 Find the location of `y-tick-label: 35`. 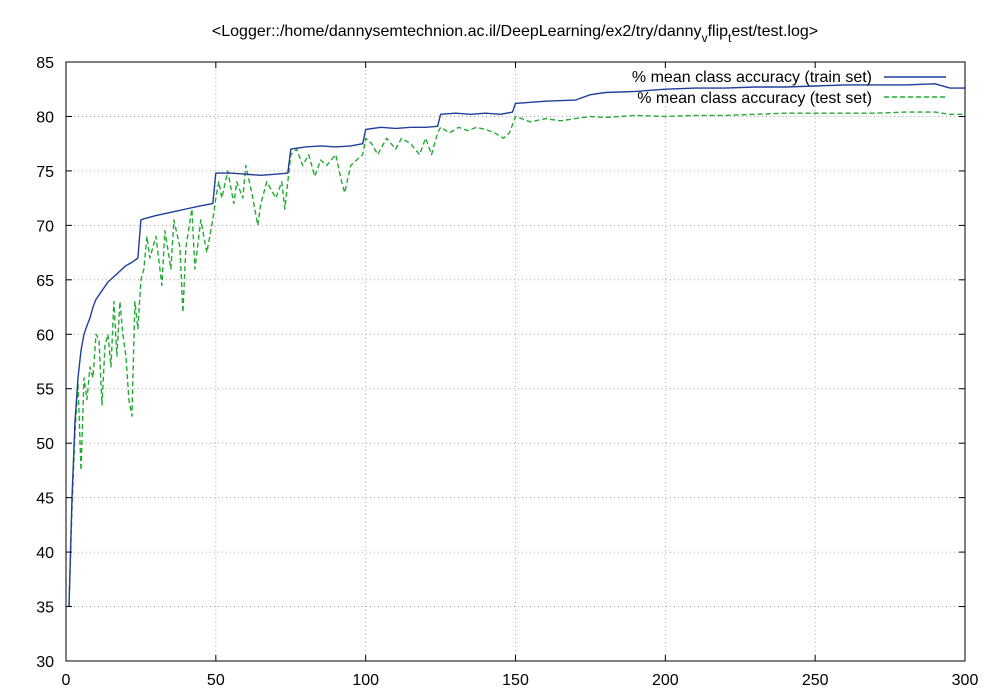

y-tick-label: 35 is located at coordinates (45, 608).